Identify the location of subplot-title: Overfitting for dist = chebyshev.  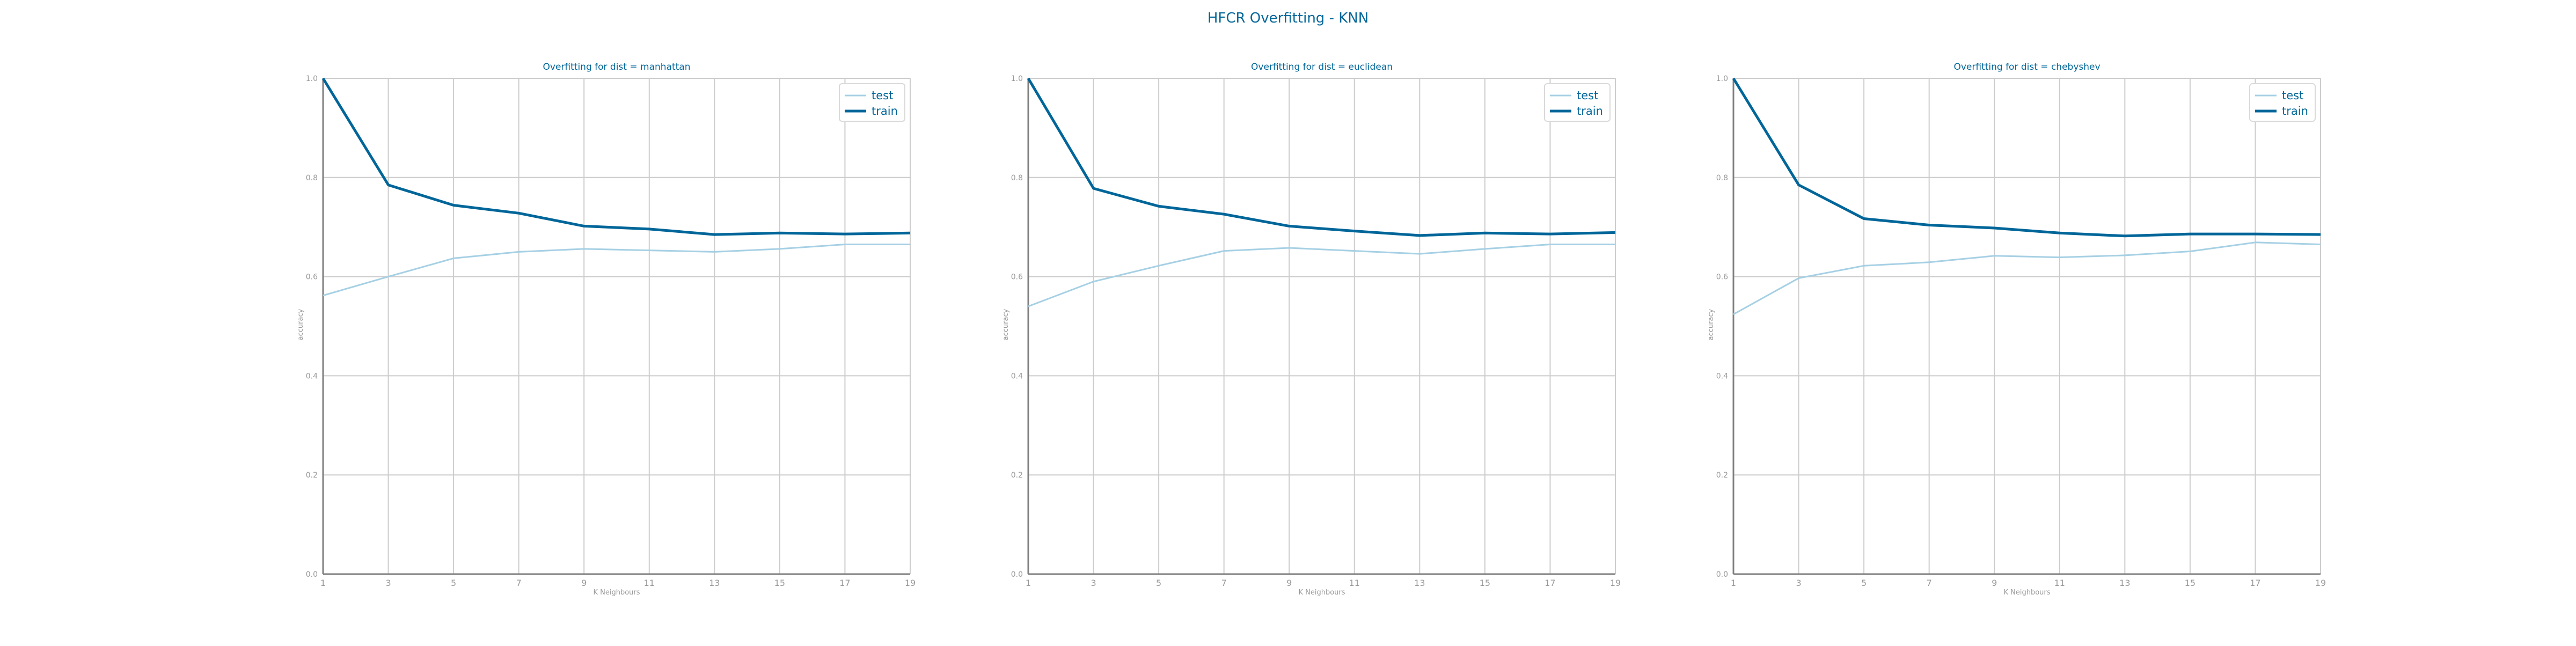
(2026, 67).